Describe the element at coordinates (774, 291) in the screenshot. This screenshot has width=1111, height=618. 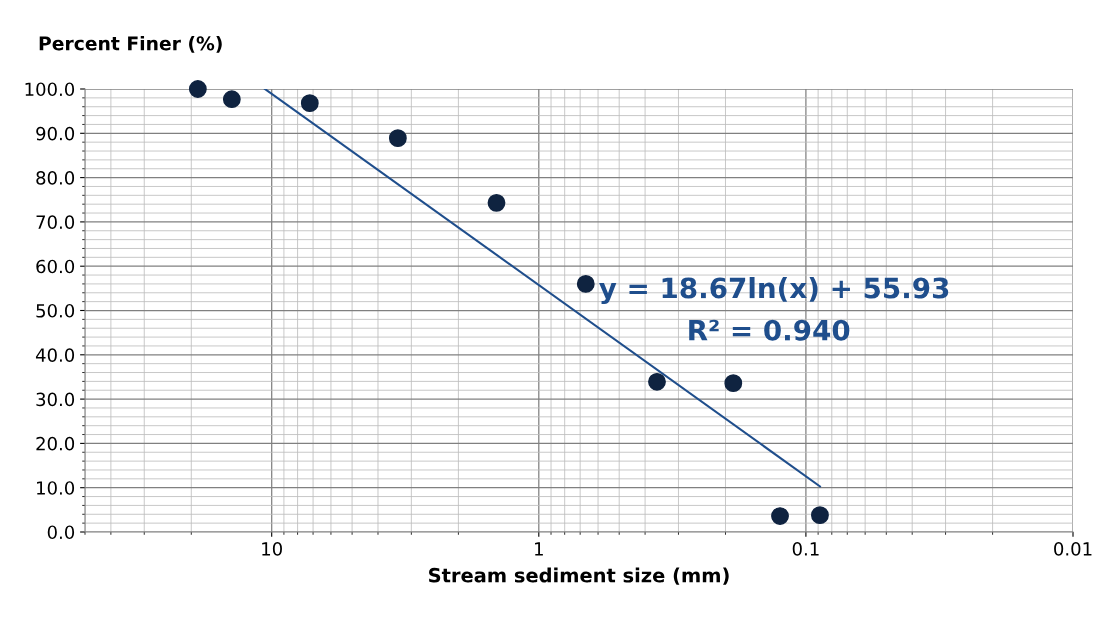
I see `annotation: y = 18.67ln(x) + 55.93` at that location.